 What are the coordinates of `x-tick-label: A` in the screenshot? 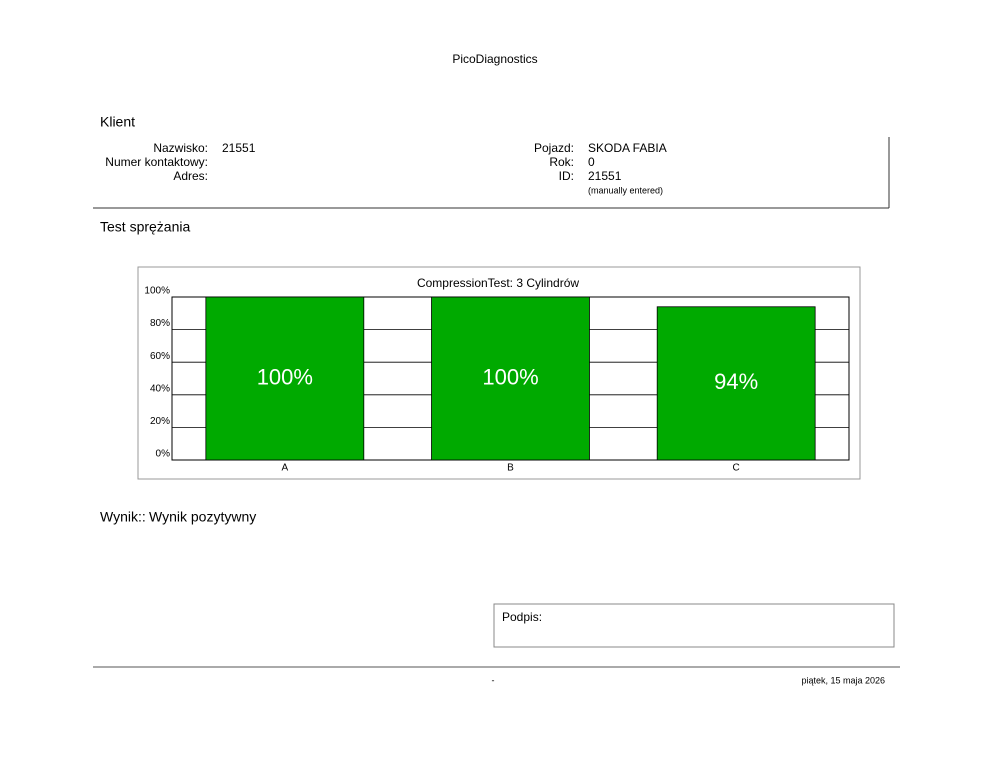 It's located at (284, 468).